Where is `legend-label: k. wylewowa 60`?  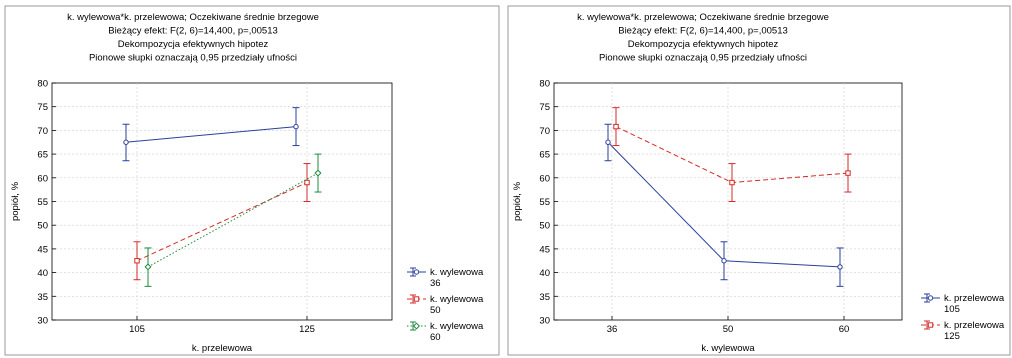 legend-label: k. wylewowa 60 is located at coordinates (457, 332).